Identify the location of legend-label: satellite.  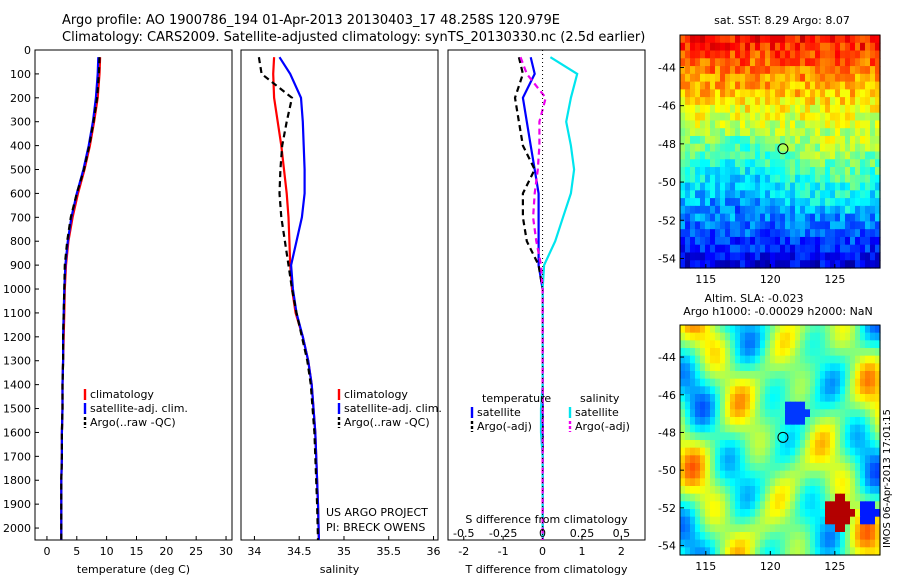
(499, 412).